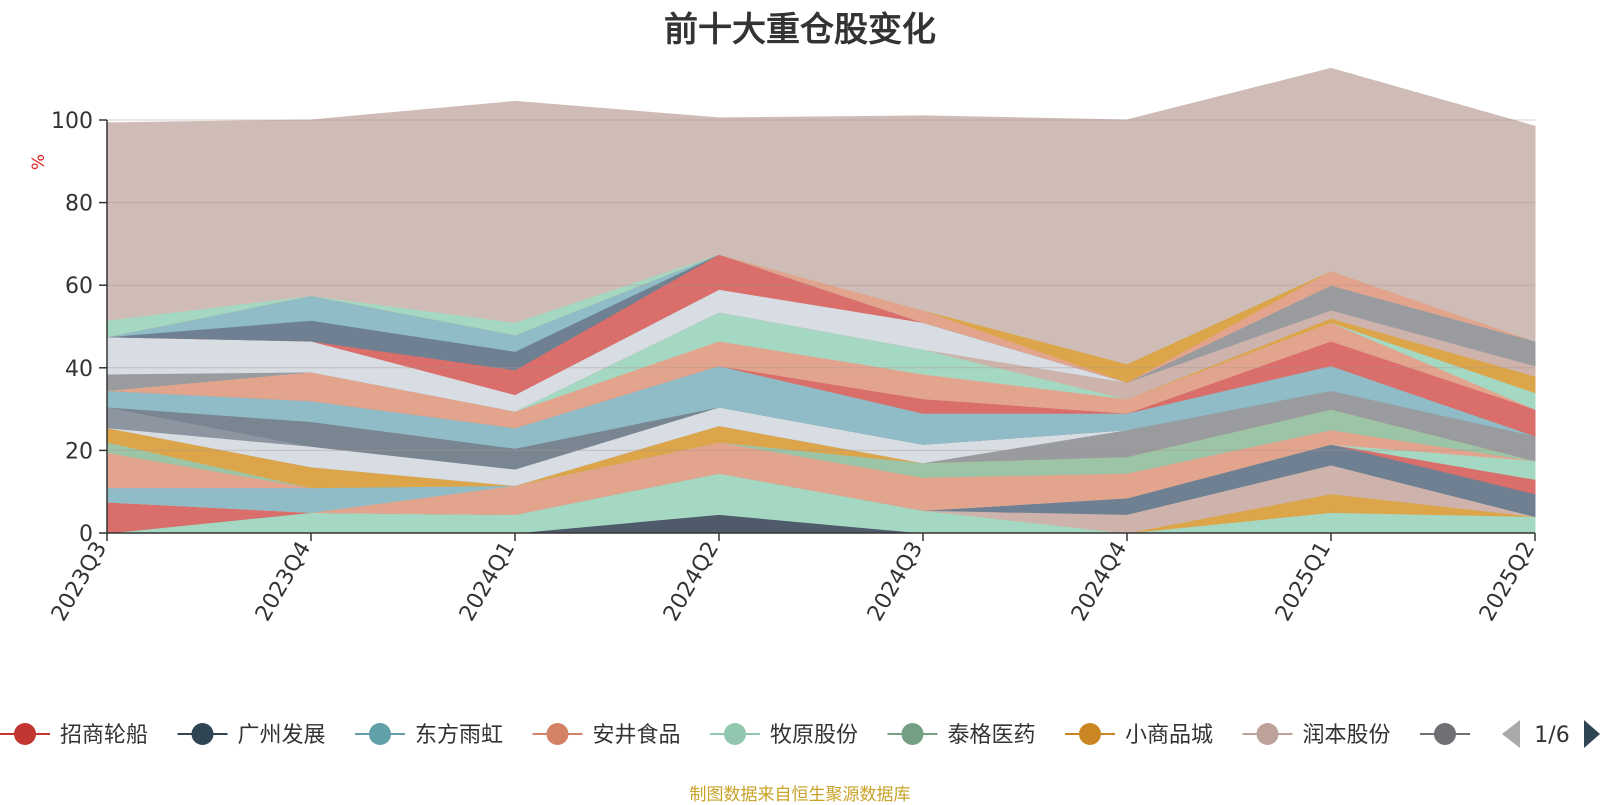  Describe the element at coordinates (1099, 582) in the screenshot. I see `x-tick-label: 2024Q4` at that location.